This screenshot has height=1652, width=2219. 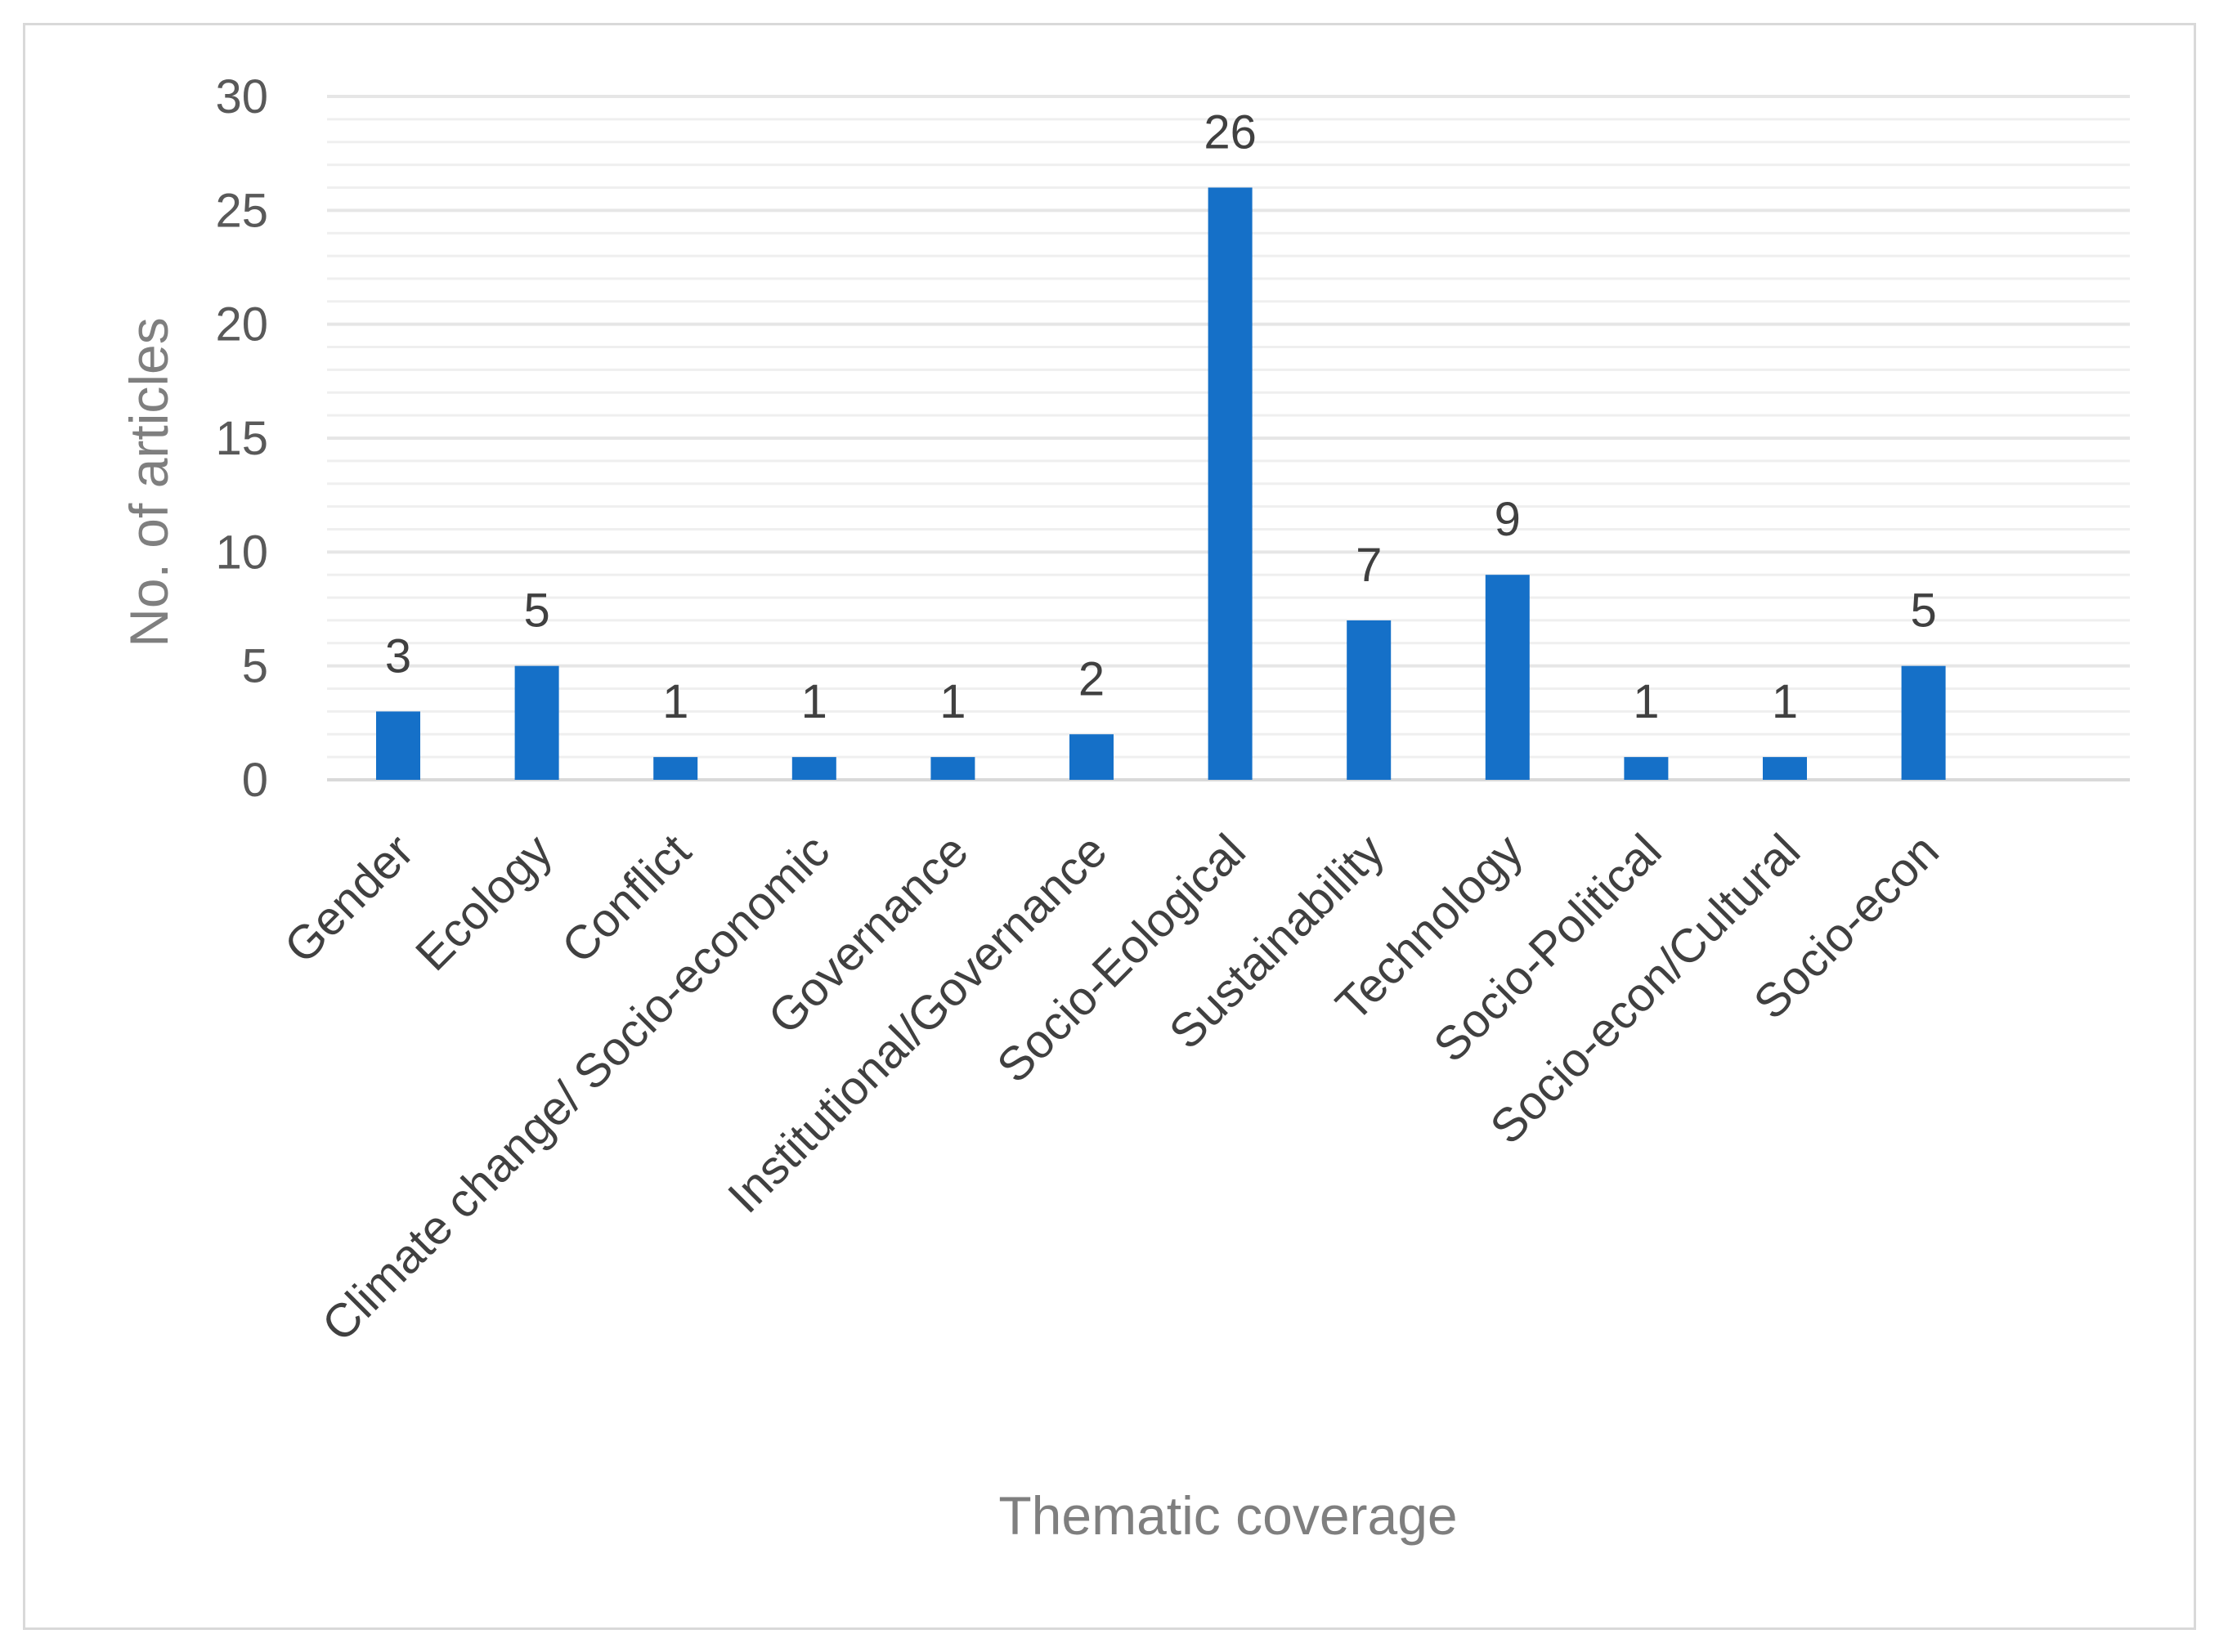 I want to click on y-tick-label: 30, so click(x=241, y=96).